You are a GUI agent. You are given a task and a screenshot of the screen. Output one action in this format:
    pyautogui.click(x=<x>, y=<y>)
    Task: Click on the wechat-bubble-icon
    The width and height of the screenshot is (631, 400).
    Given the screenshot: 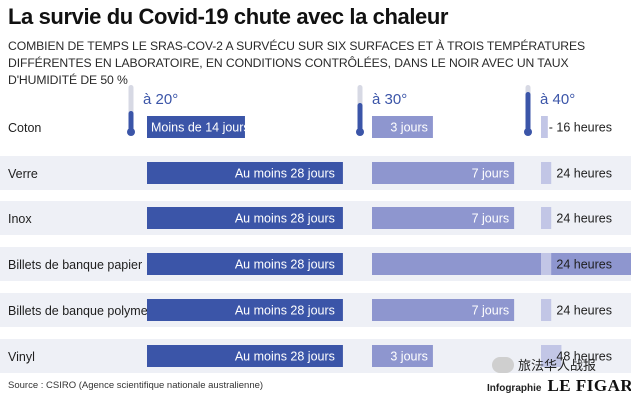 What is the action you would take?
    pyautogui.click(x=503, y=364)
    